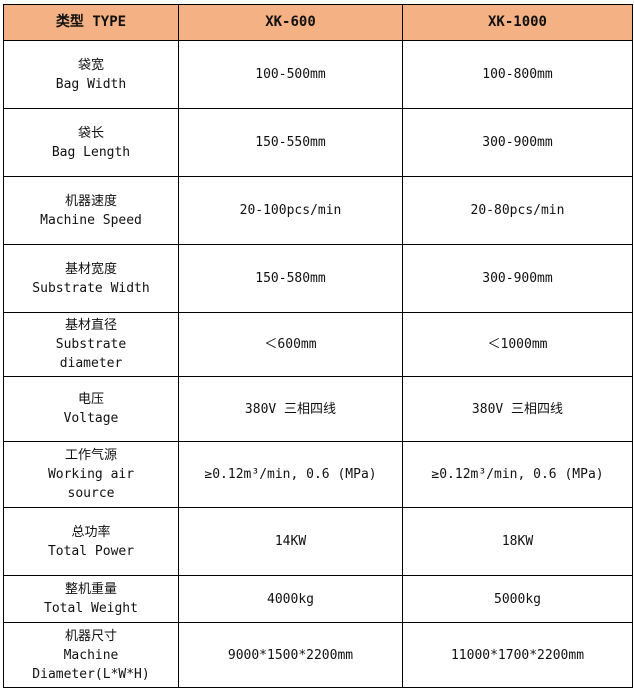 The width and height of the screenshot is (634, 689). I want to click on spec-label: 机器速度 Machine Speed, so click(91, 210).